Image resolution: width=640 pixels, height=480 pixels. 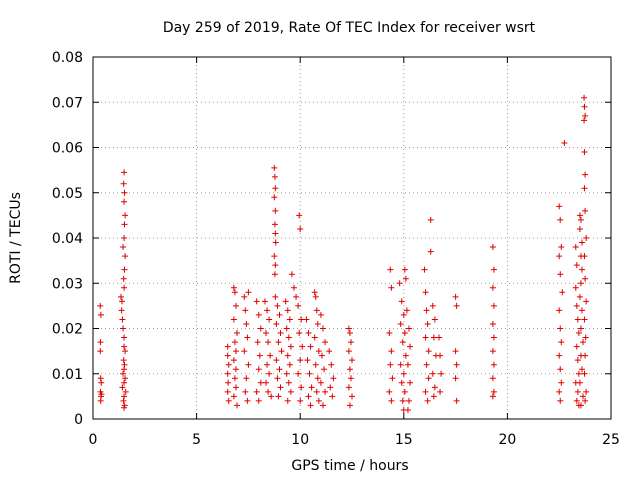 I want to click on x-tick-label: 10, so click(x=300, y=440).